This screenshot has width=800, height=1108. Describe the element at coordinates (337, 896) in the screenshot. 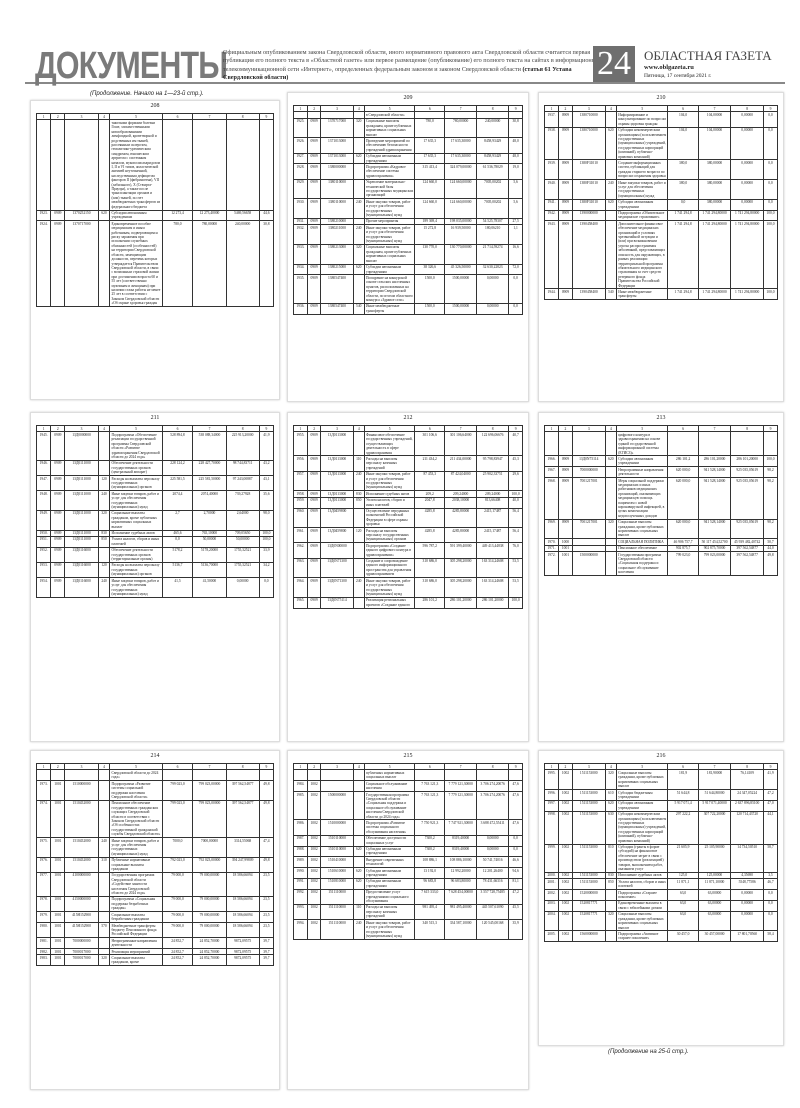

I see `cell-value: 1511110000` at that location.